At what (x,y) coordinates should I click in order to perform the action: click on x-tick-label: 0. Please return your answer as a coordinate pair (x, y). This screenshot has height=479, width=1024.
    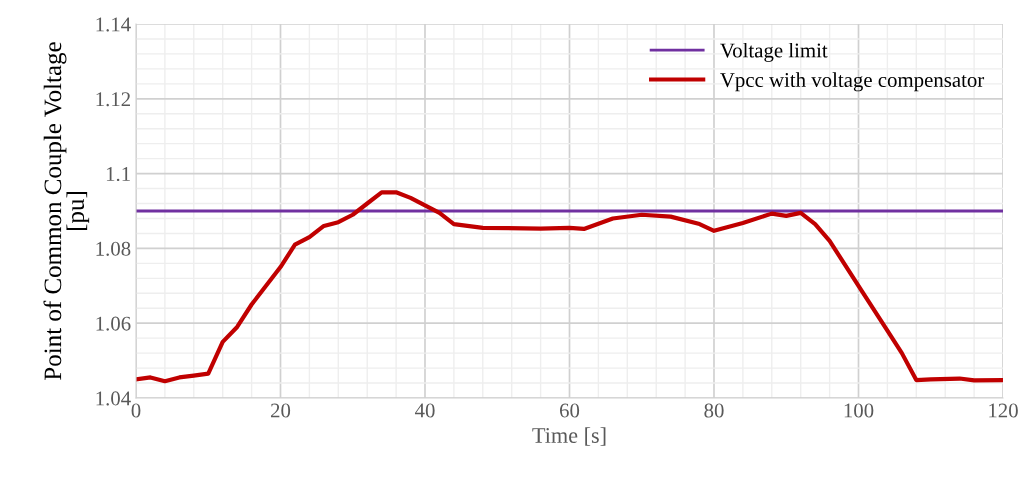
    Looking at the image, I should click on (136, 410).